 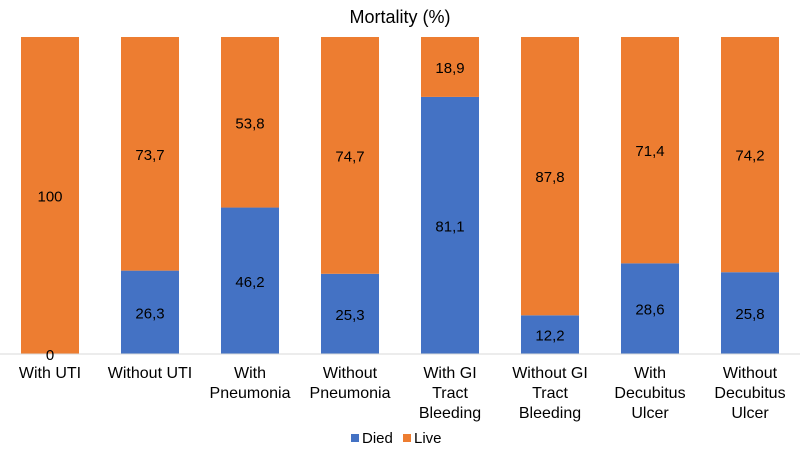 I want to click on legend-swatch-died, so click(x=355, y=438).